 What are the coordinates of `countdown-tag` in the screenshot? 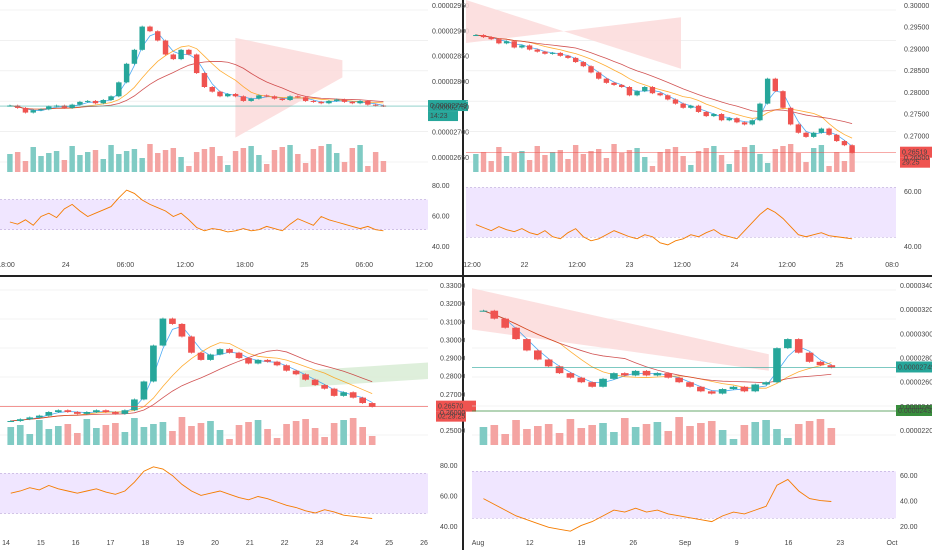 It's located at (451, 416).